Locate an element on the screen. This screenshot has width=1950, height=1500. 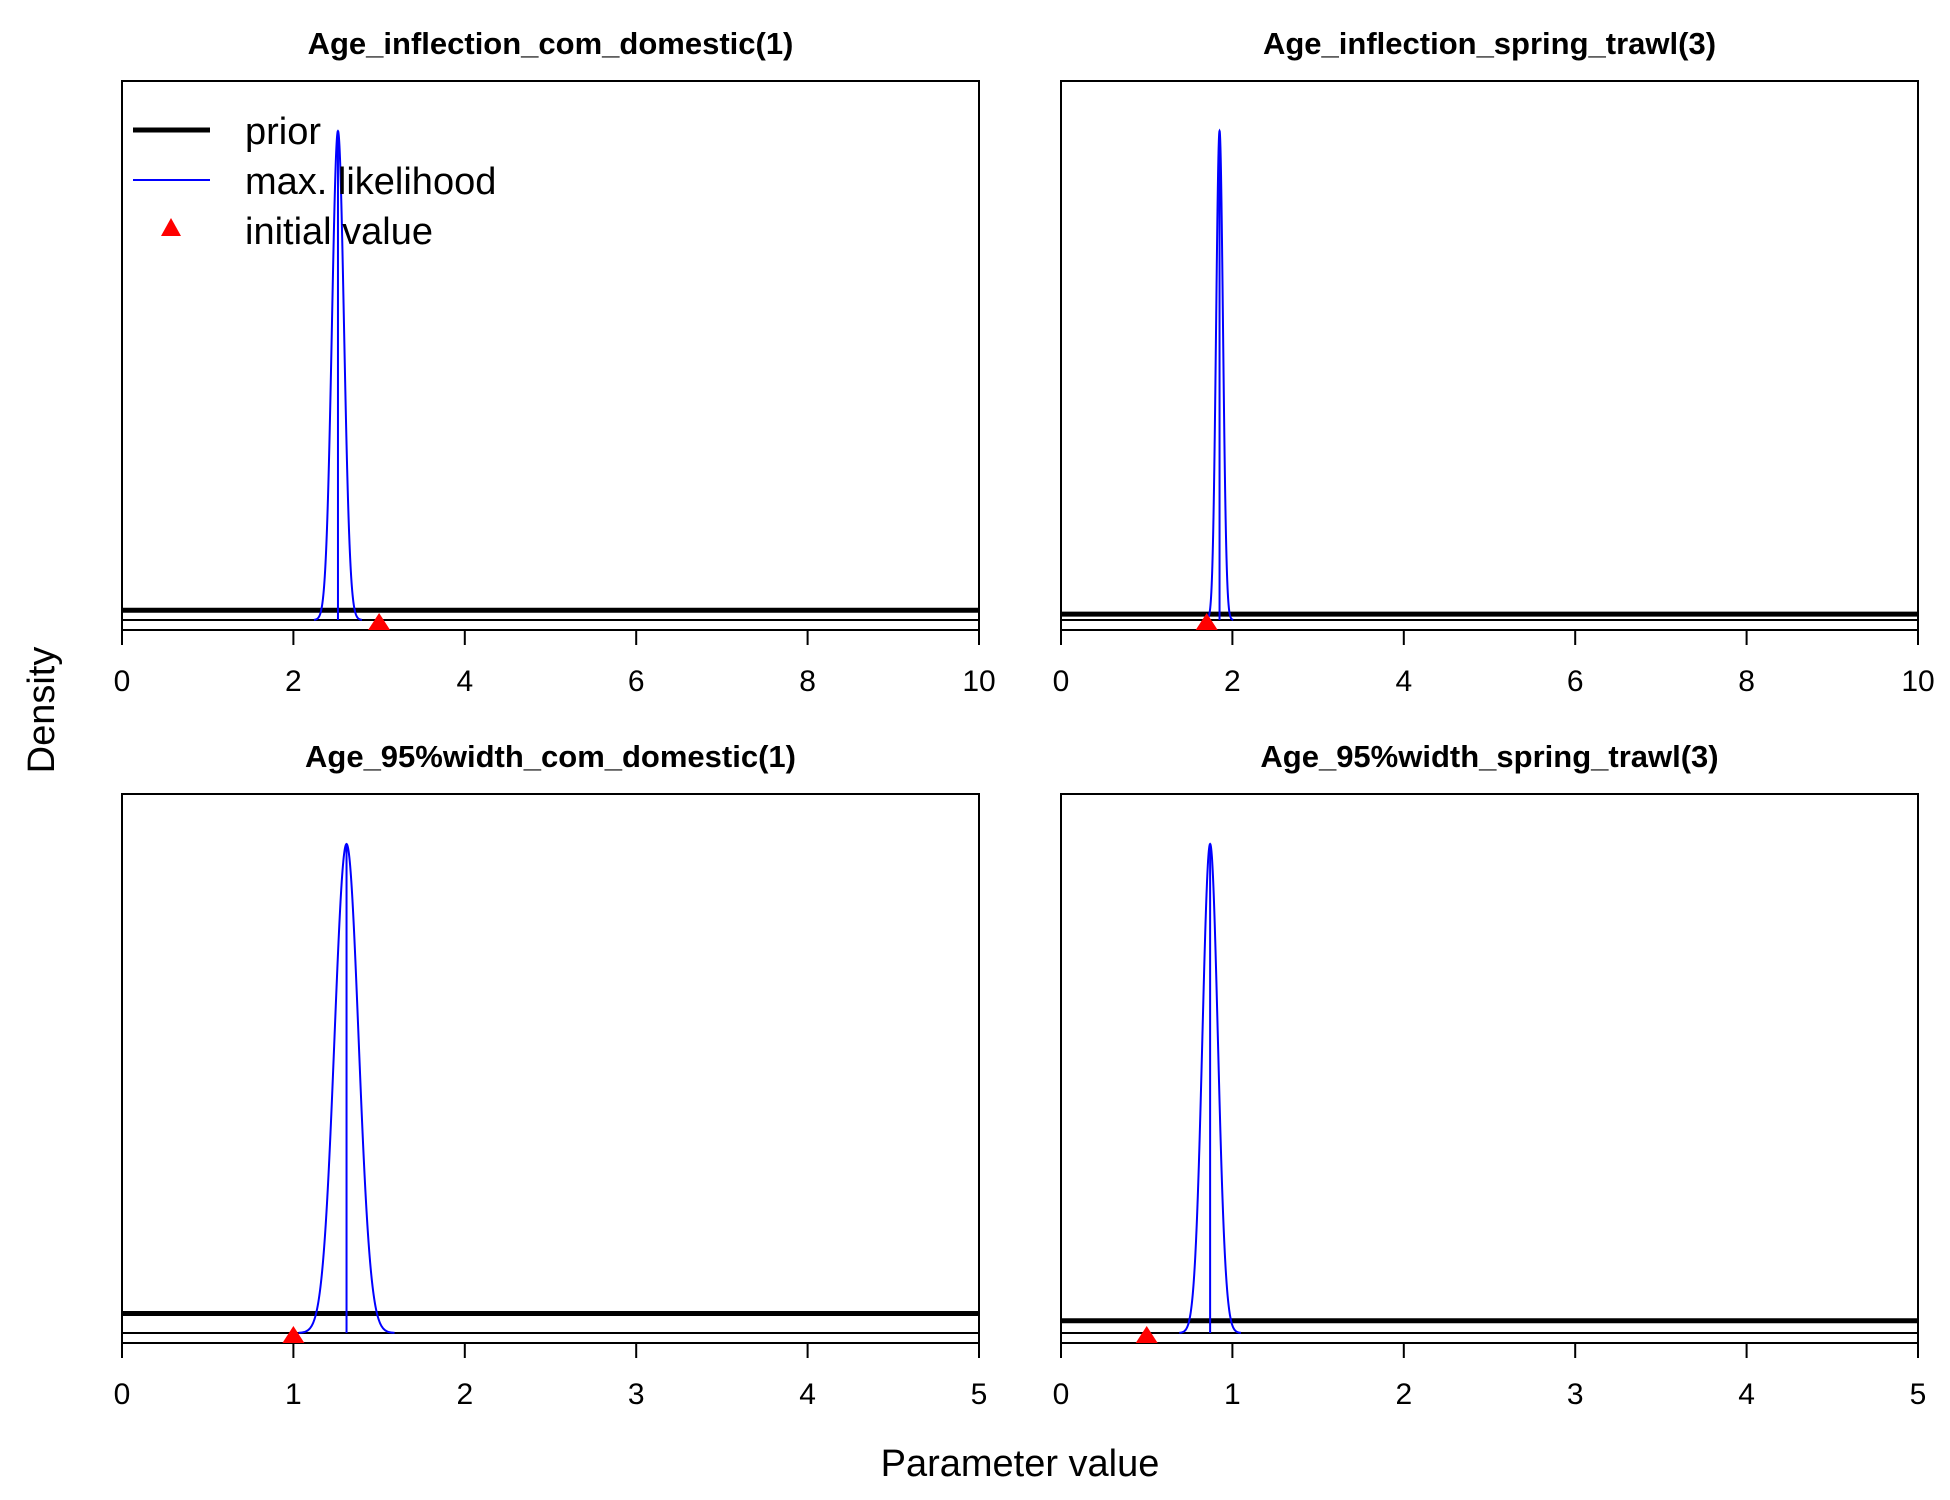
x-axis-label: Parameter value is located at coordinates (1020, 1464).